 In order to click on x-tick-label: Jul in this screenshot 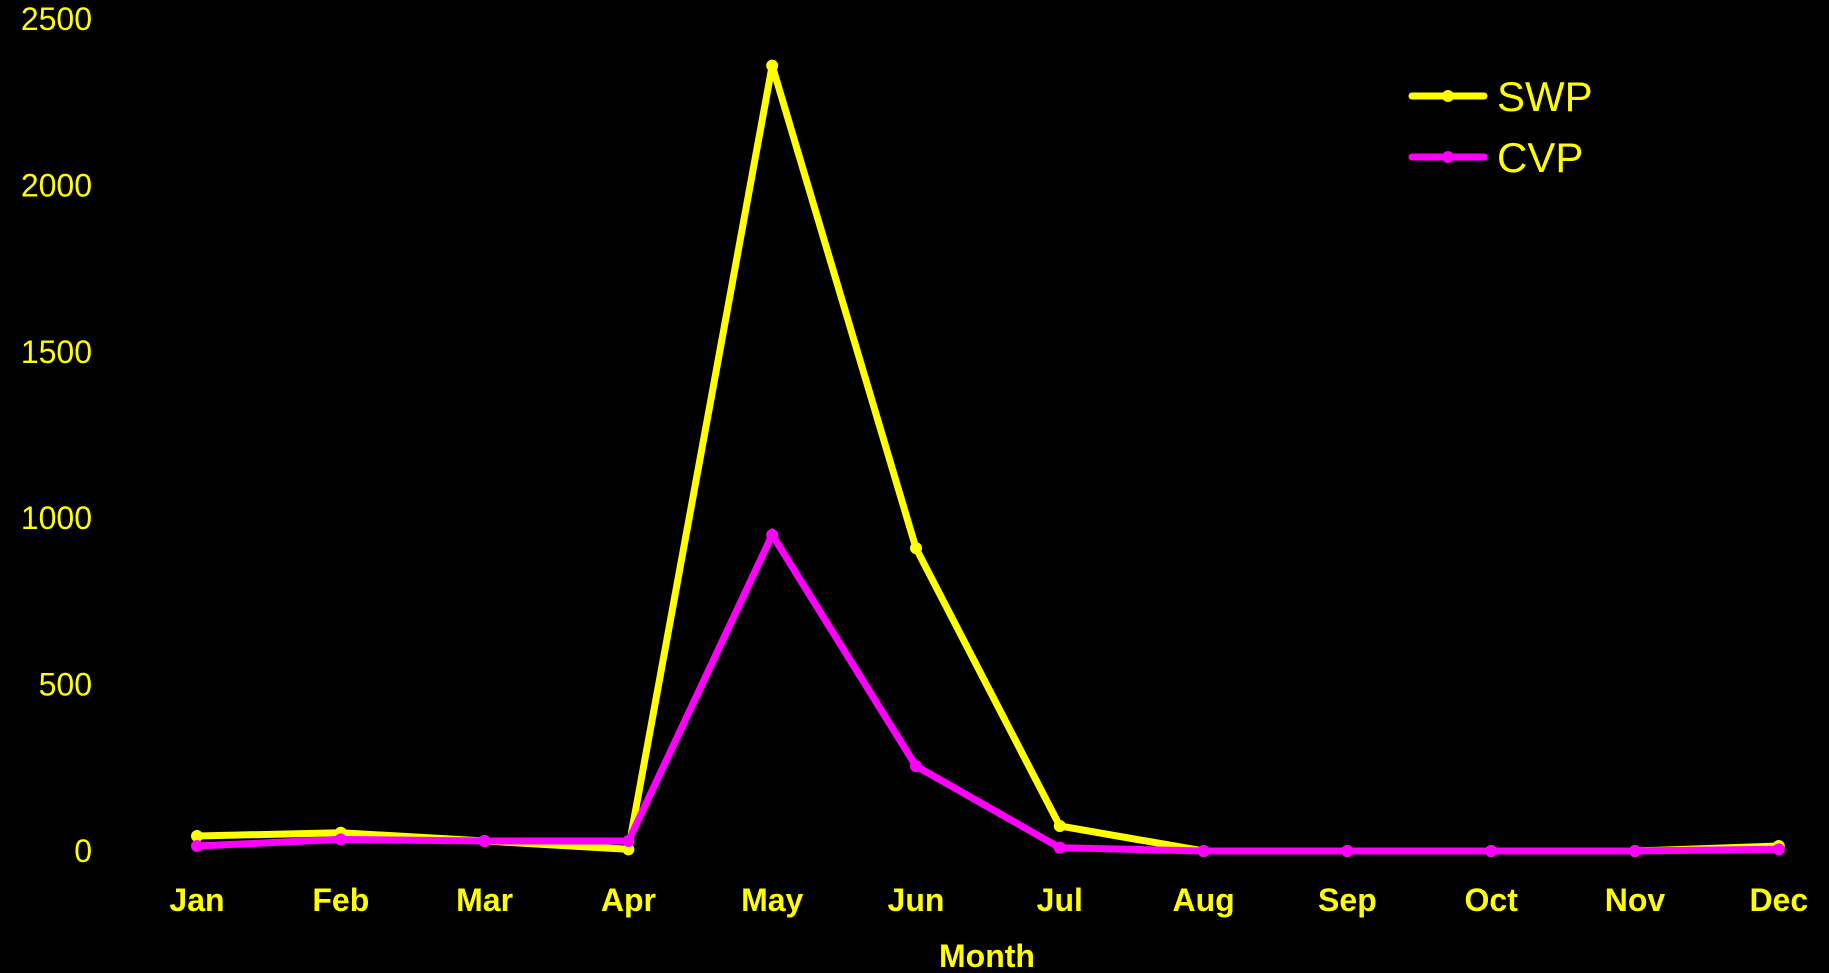, I will do `click(1060, 900)`.